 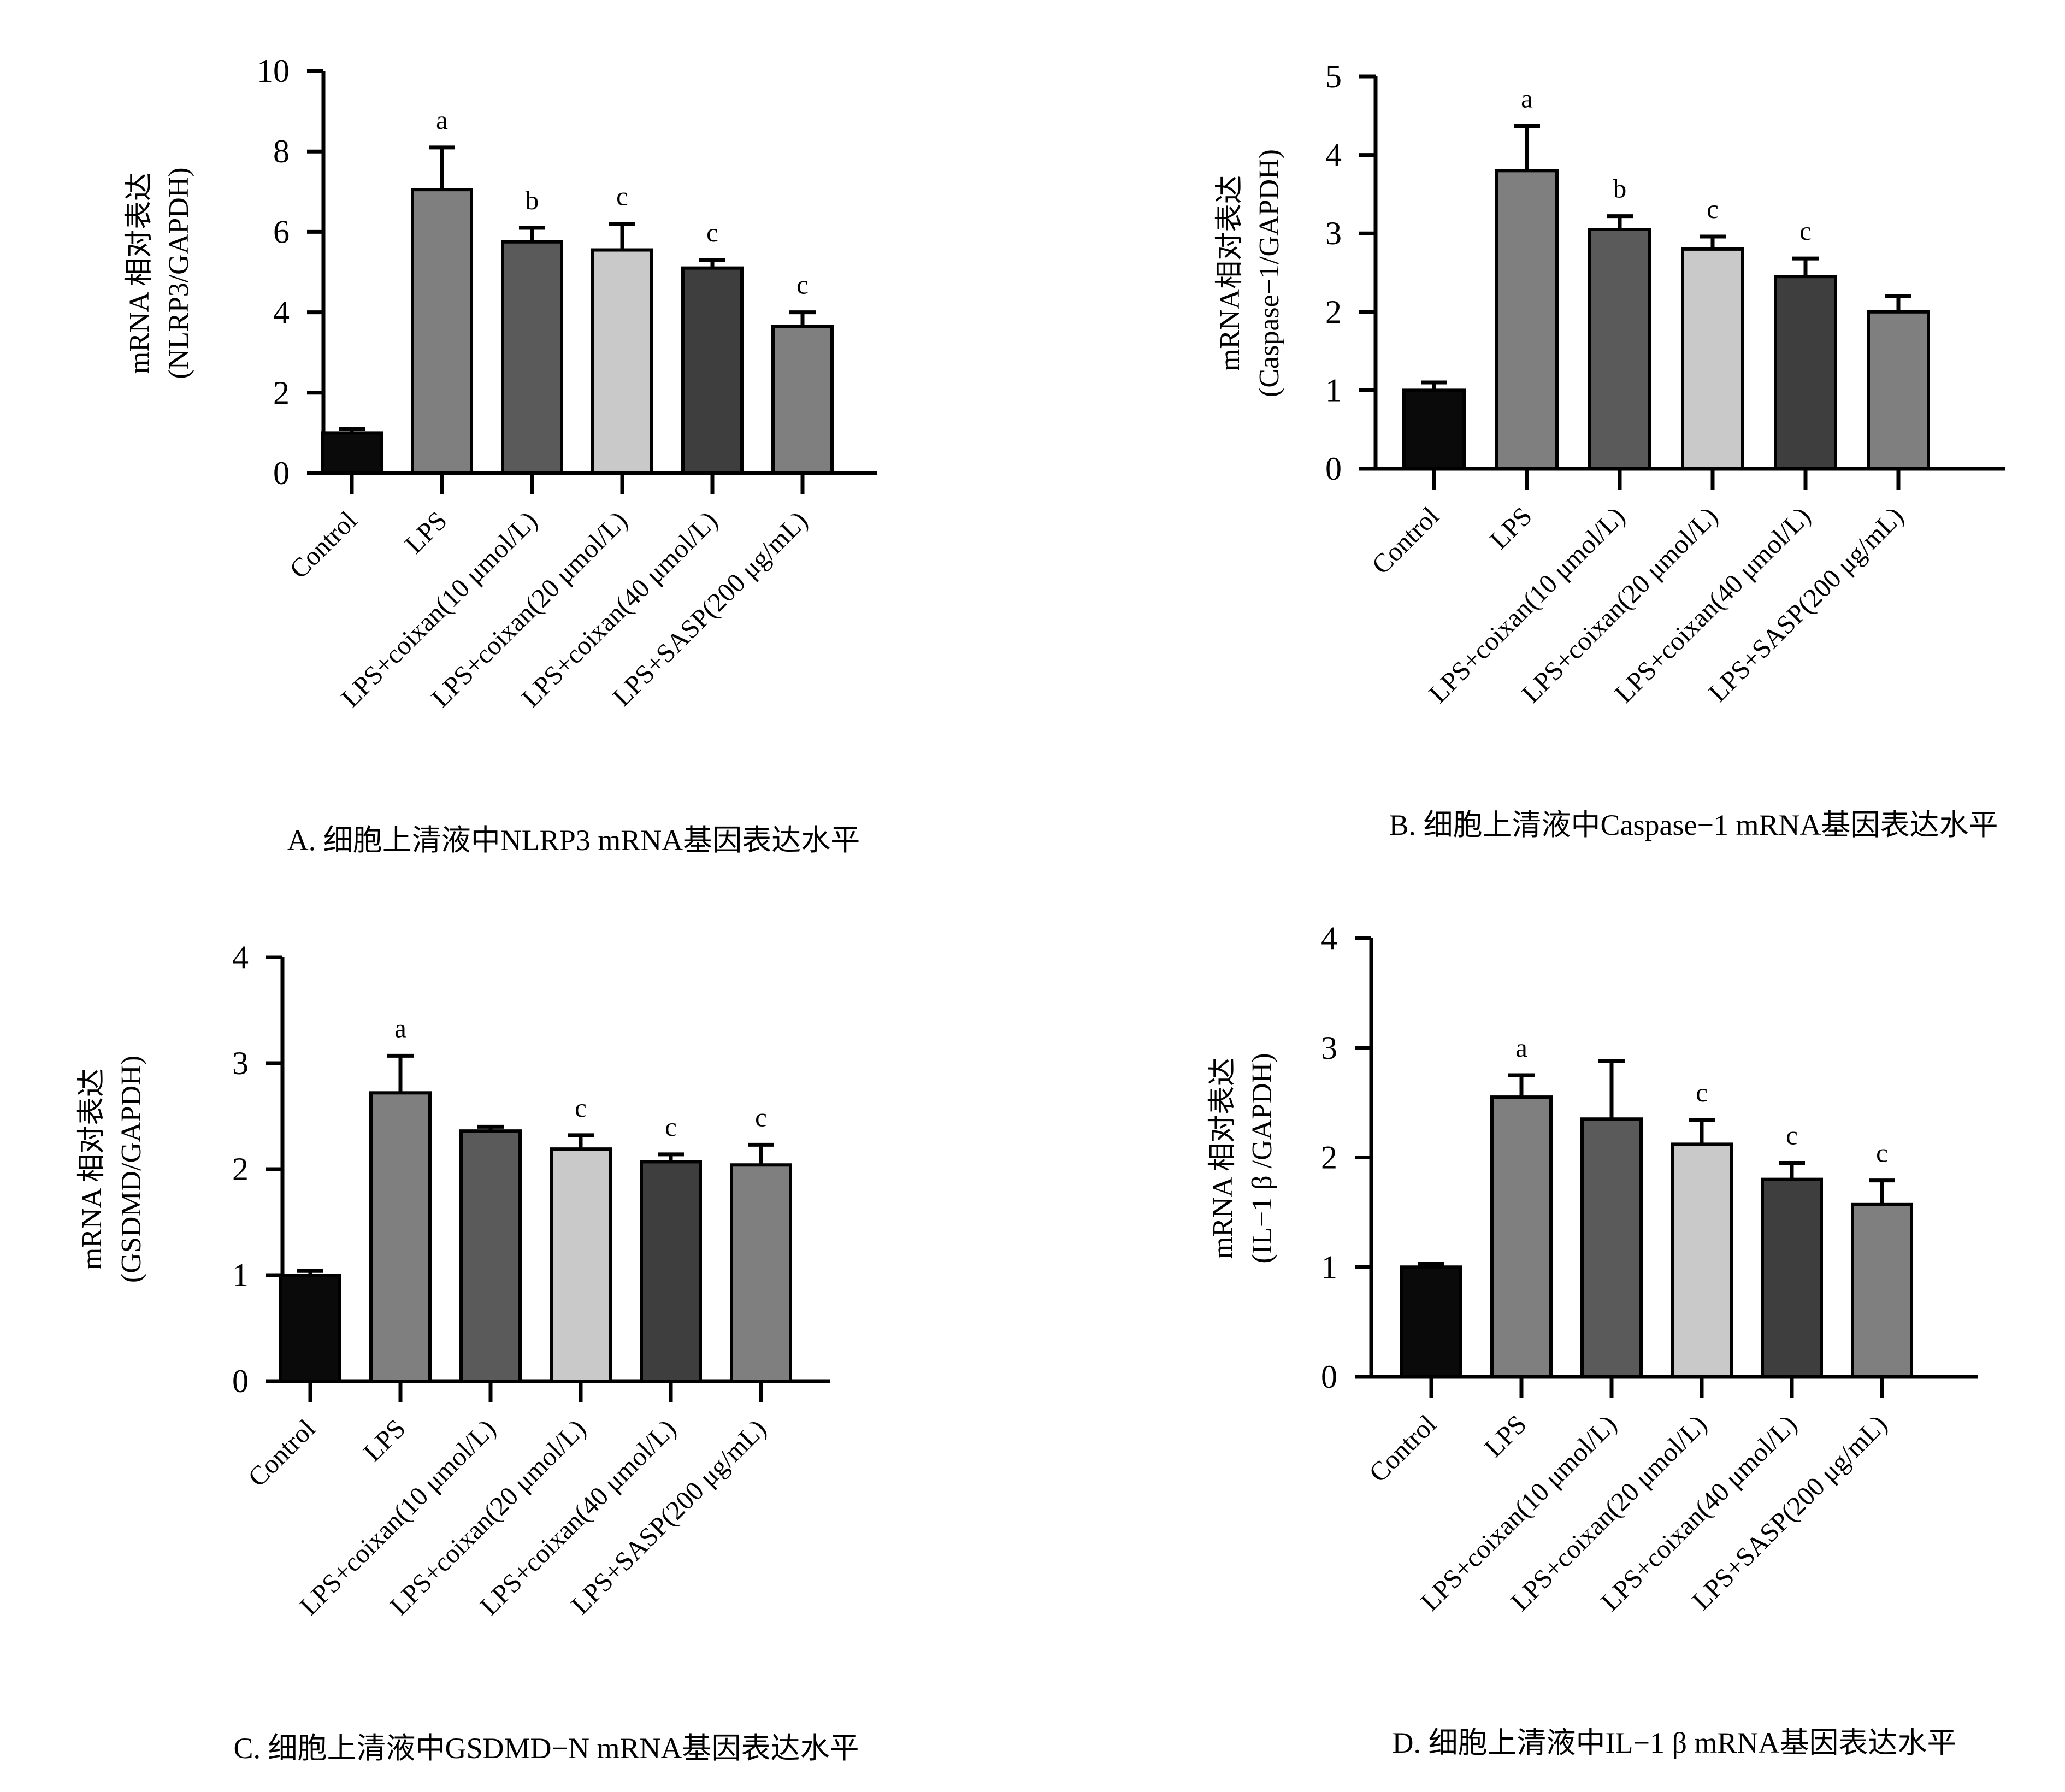 What do you see at coordinates (1675, 1742) in the screenshot?
I see `panel-d-caption: D. 细胞上清液中IL−1 β mRNA基因表达水平` at bounding box center [1675, 1742].